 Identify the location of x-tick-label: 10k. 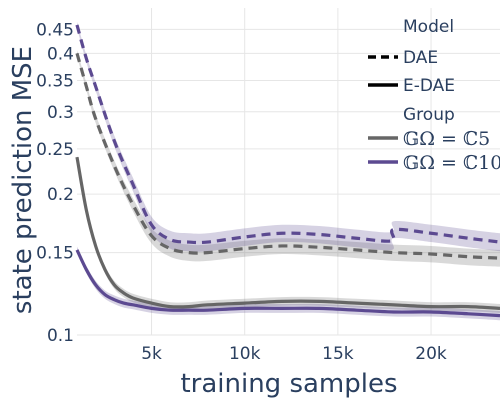
(245, 354).